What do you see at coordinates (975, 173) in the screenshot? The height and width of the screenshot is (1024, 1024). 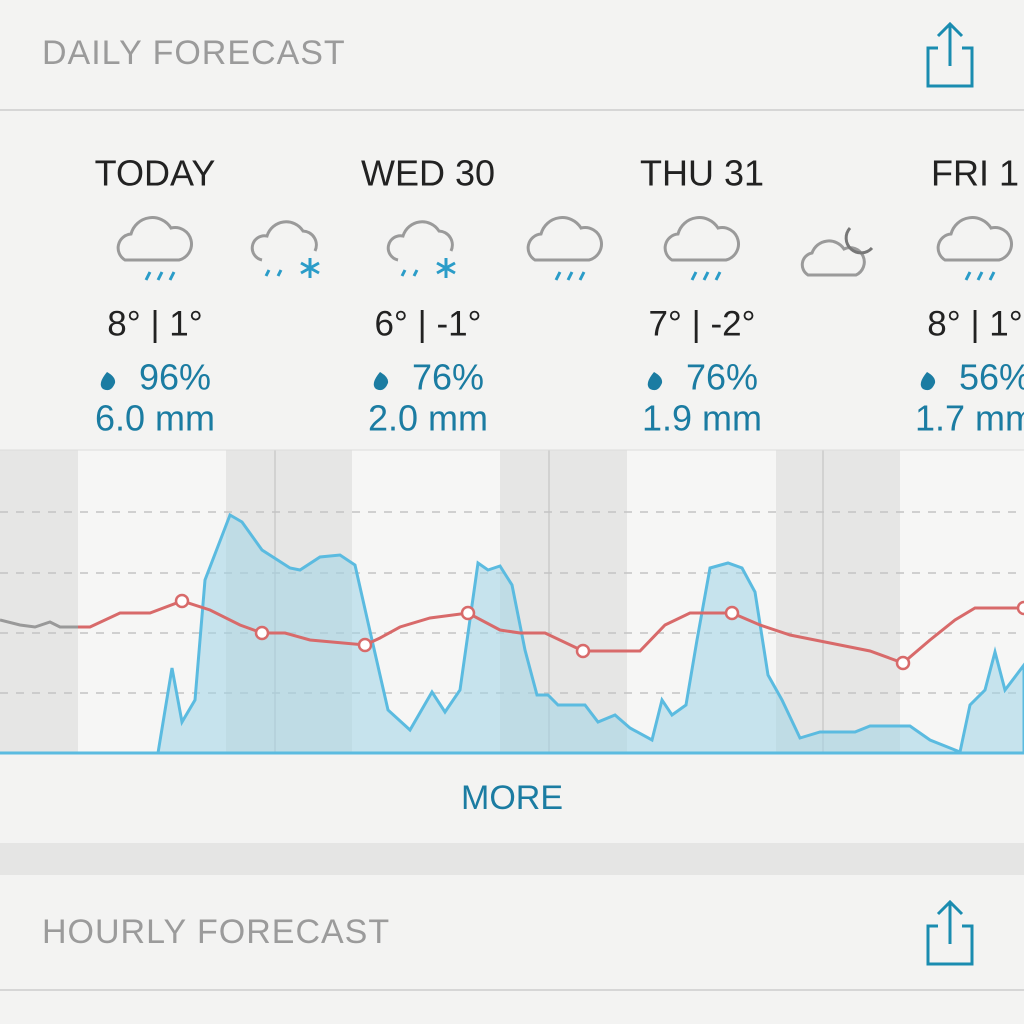 I see `day-label: FRI 1` at bounding box center [975, 173].